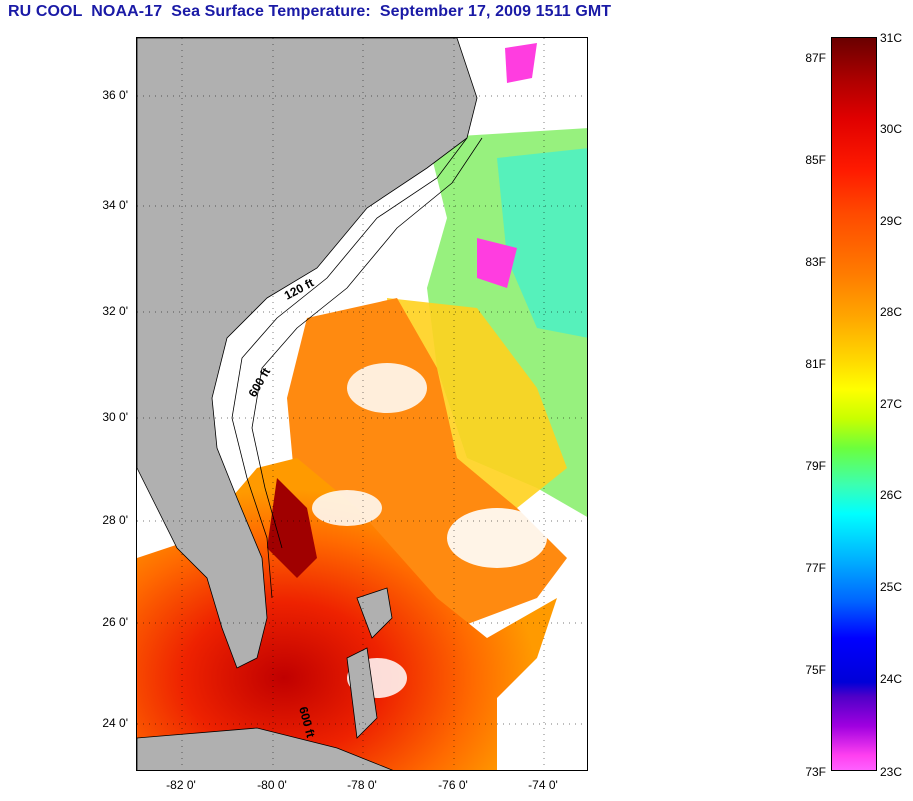 Image resolution: width=913 pixels, height=801 pixels. What do you see at coordinates (115, 520) in the screenshot?
I see `lat-label: 28 0'` at bounding box center [115, 520].